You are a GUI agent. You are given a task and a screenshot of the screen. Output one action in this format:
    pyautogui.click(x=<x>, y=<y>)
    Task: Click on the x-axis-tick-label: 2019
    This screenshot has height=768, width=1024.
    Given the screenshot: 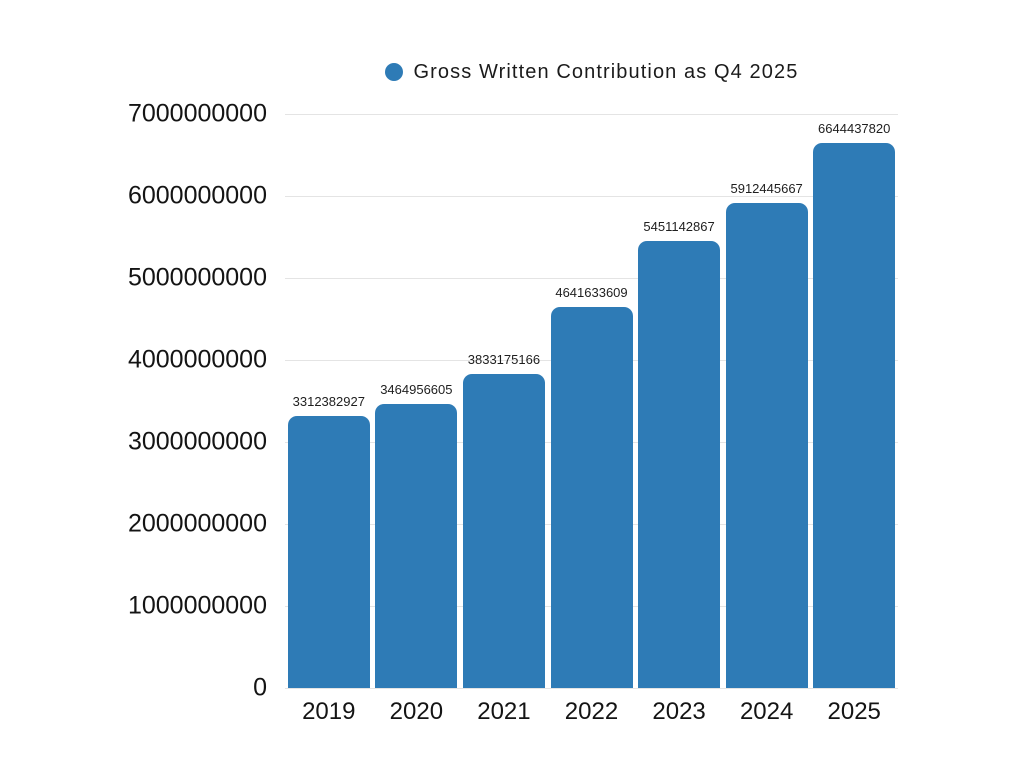 What is the action you would take?
    pyautogui.click(x=329, y=711)
    